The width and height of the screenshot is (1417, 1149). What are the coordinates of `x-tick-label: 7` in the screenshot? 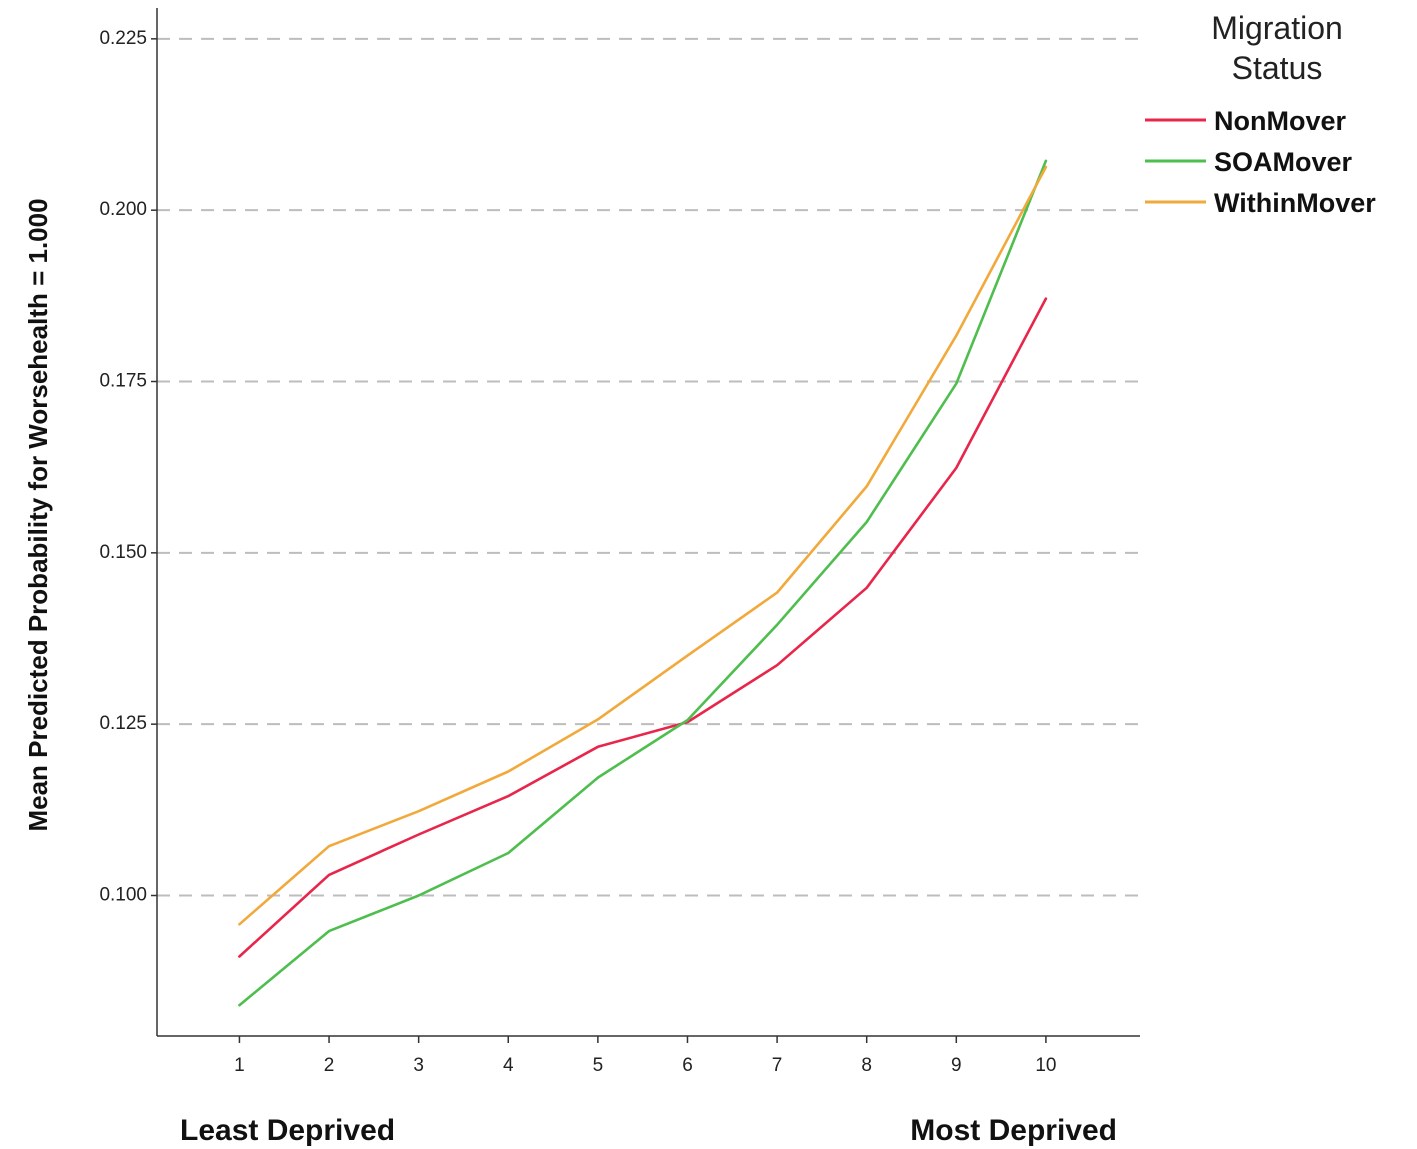 It's located at (777, 1065).